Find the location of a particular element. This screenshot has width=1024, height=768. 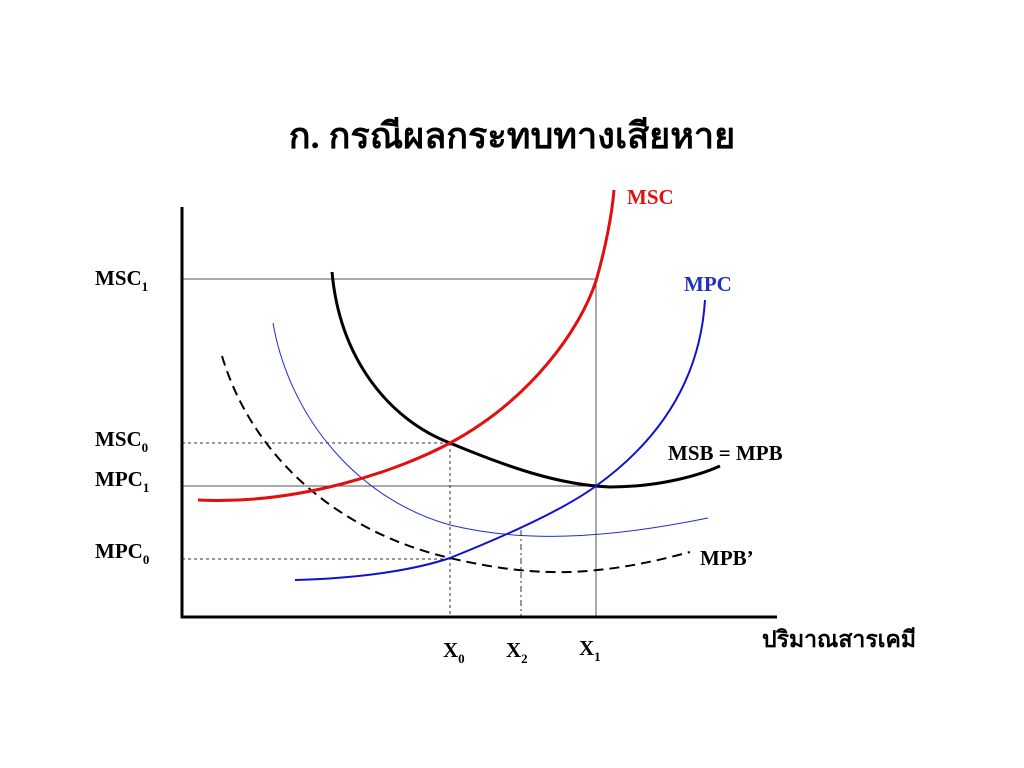

mpc-initial-curve is located at coordinates (490, 429).